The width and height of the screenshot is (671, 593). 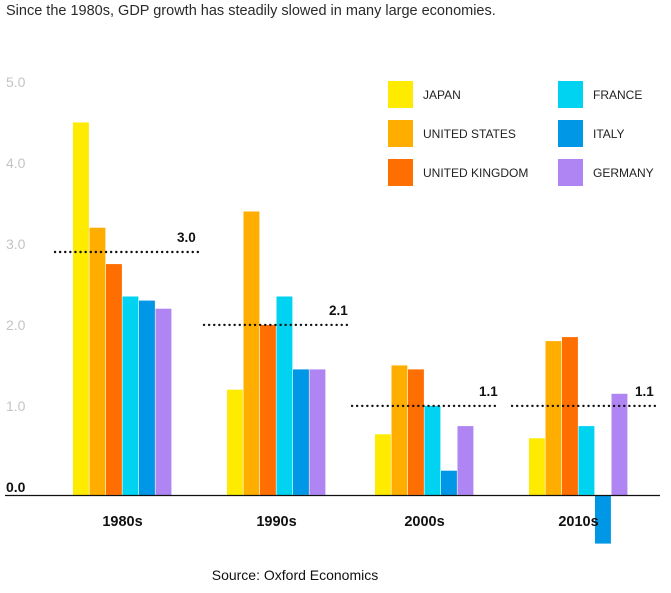 What do you see at coordinates (570, 133) in the screenshot?
I see `legend-swatch-italy` at bounding box center [570, 133].